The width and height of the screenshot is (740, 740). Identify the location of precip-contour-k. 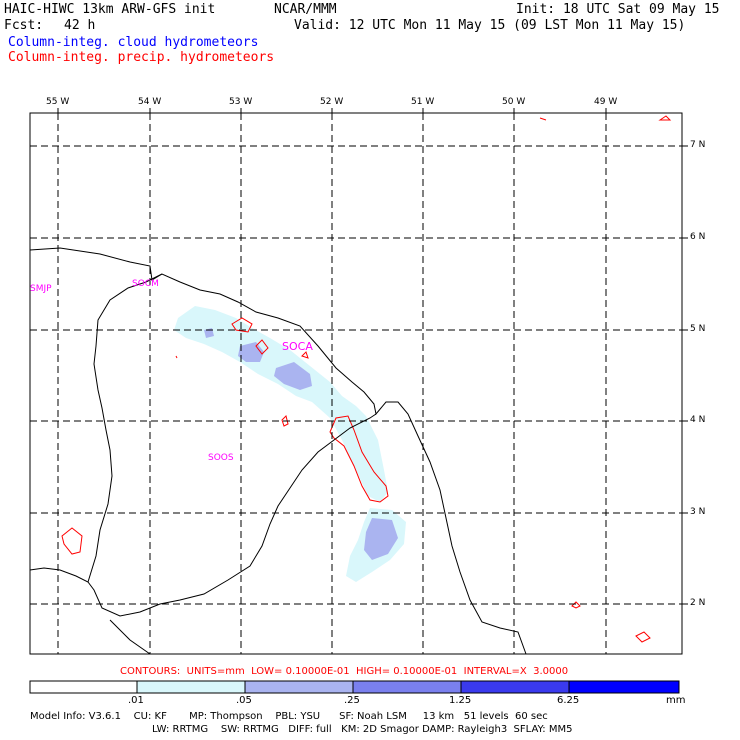
(176, 357).